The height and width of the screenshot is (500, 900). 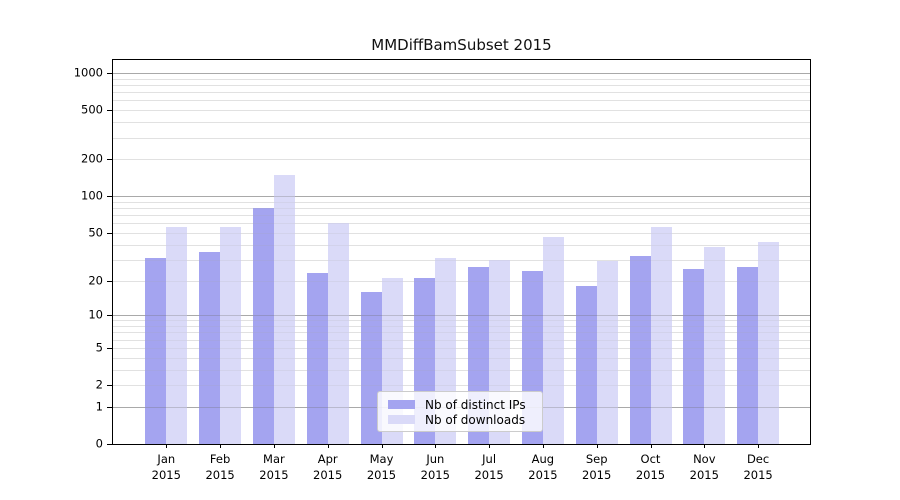 I want to click on bar-downloads-jan, so click(x=177, y=335).